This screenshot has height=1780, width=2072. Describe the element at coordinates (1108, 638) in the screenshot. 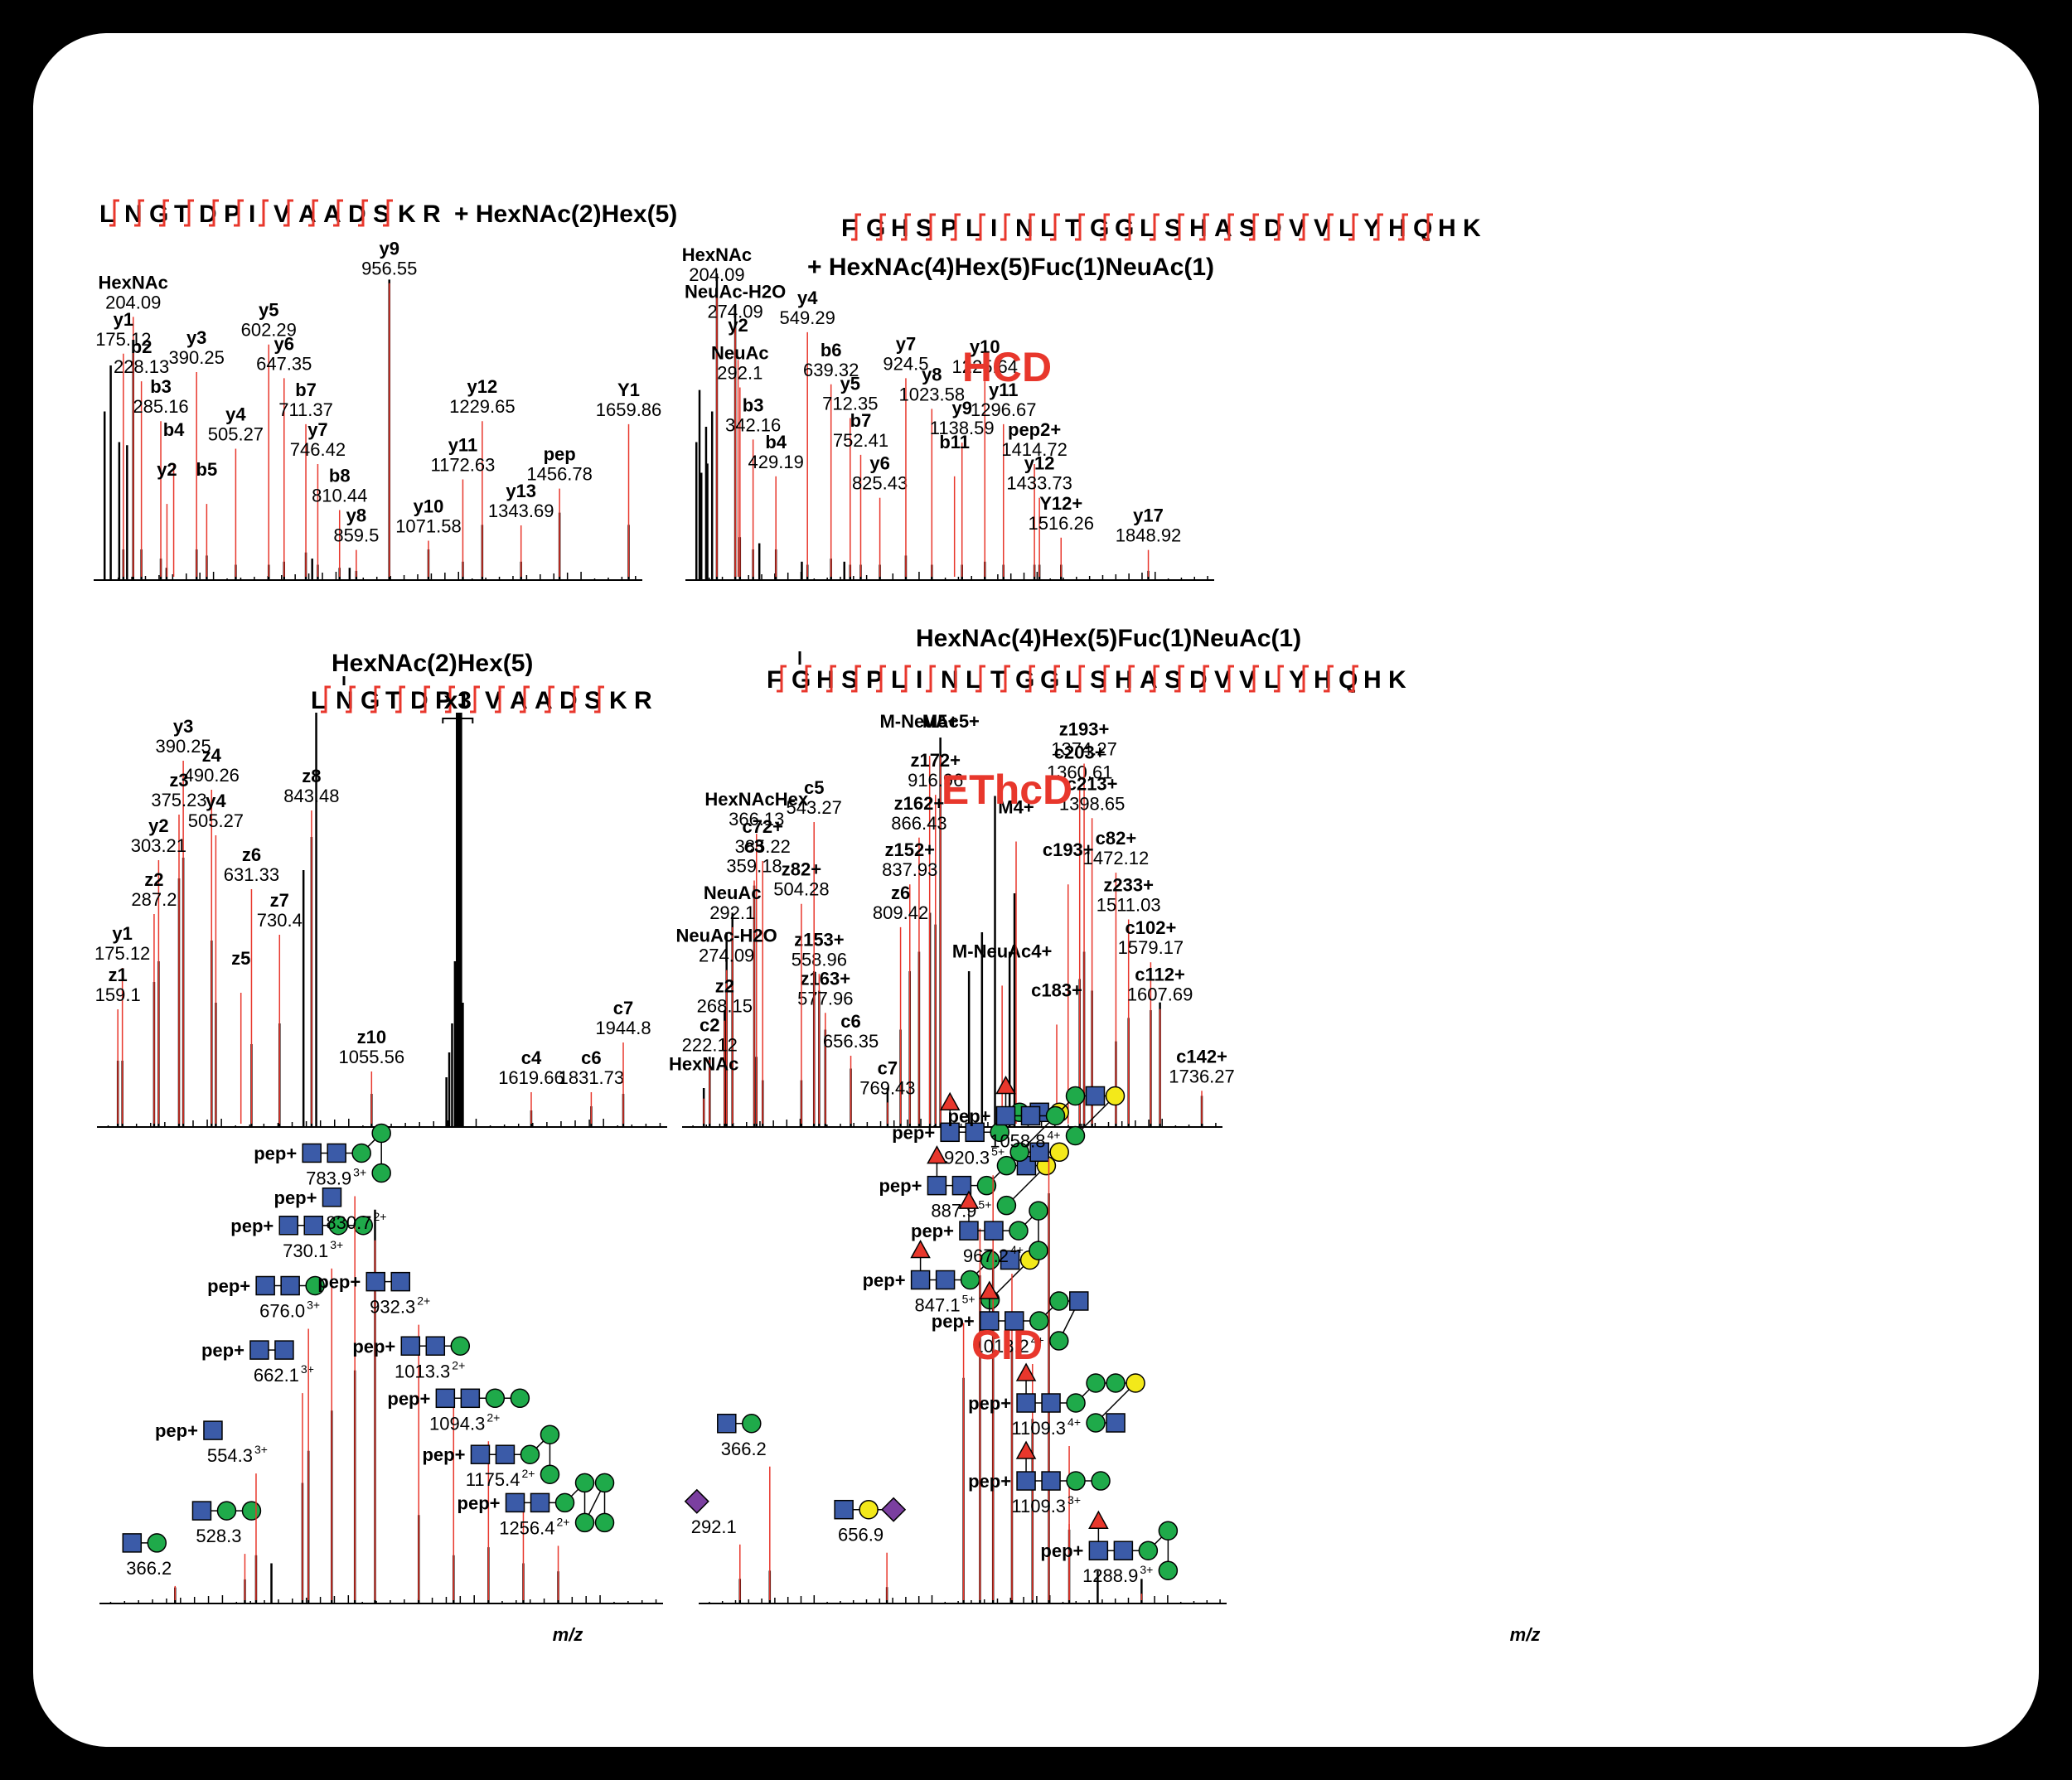

I see `glycan-composition: HexNAc(4)Hex(5)Fuc(1)NeuAc(1)` at that location.